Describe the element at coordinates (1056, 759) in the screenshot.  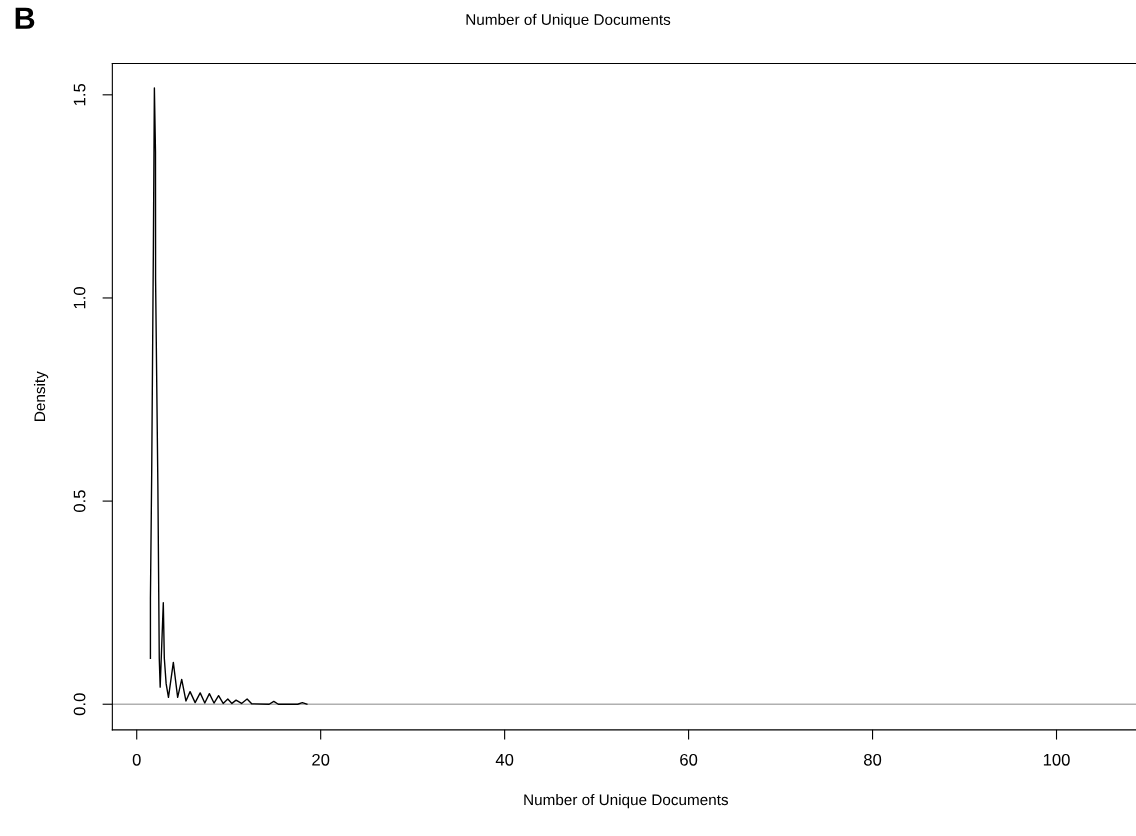
I see `x-tick-label: 100` at that location.